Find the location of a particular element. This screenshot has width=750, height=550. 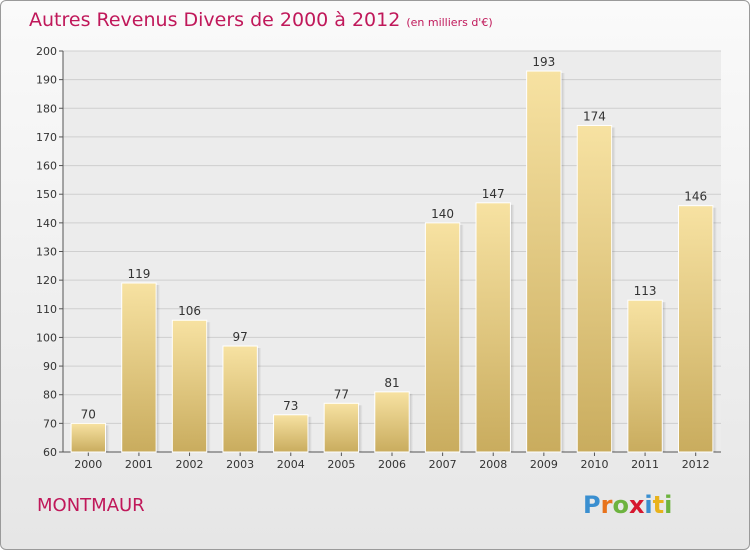

bar-value-label: 174 is located at coordinates (594, 116).